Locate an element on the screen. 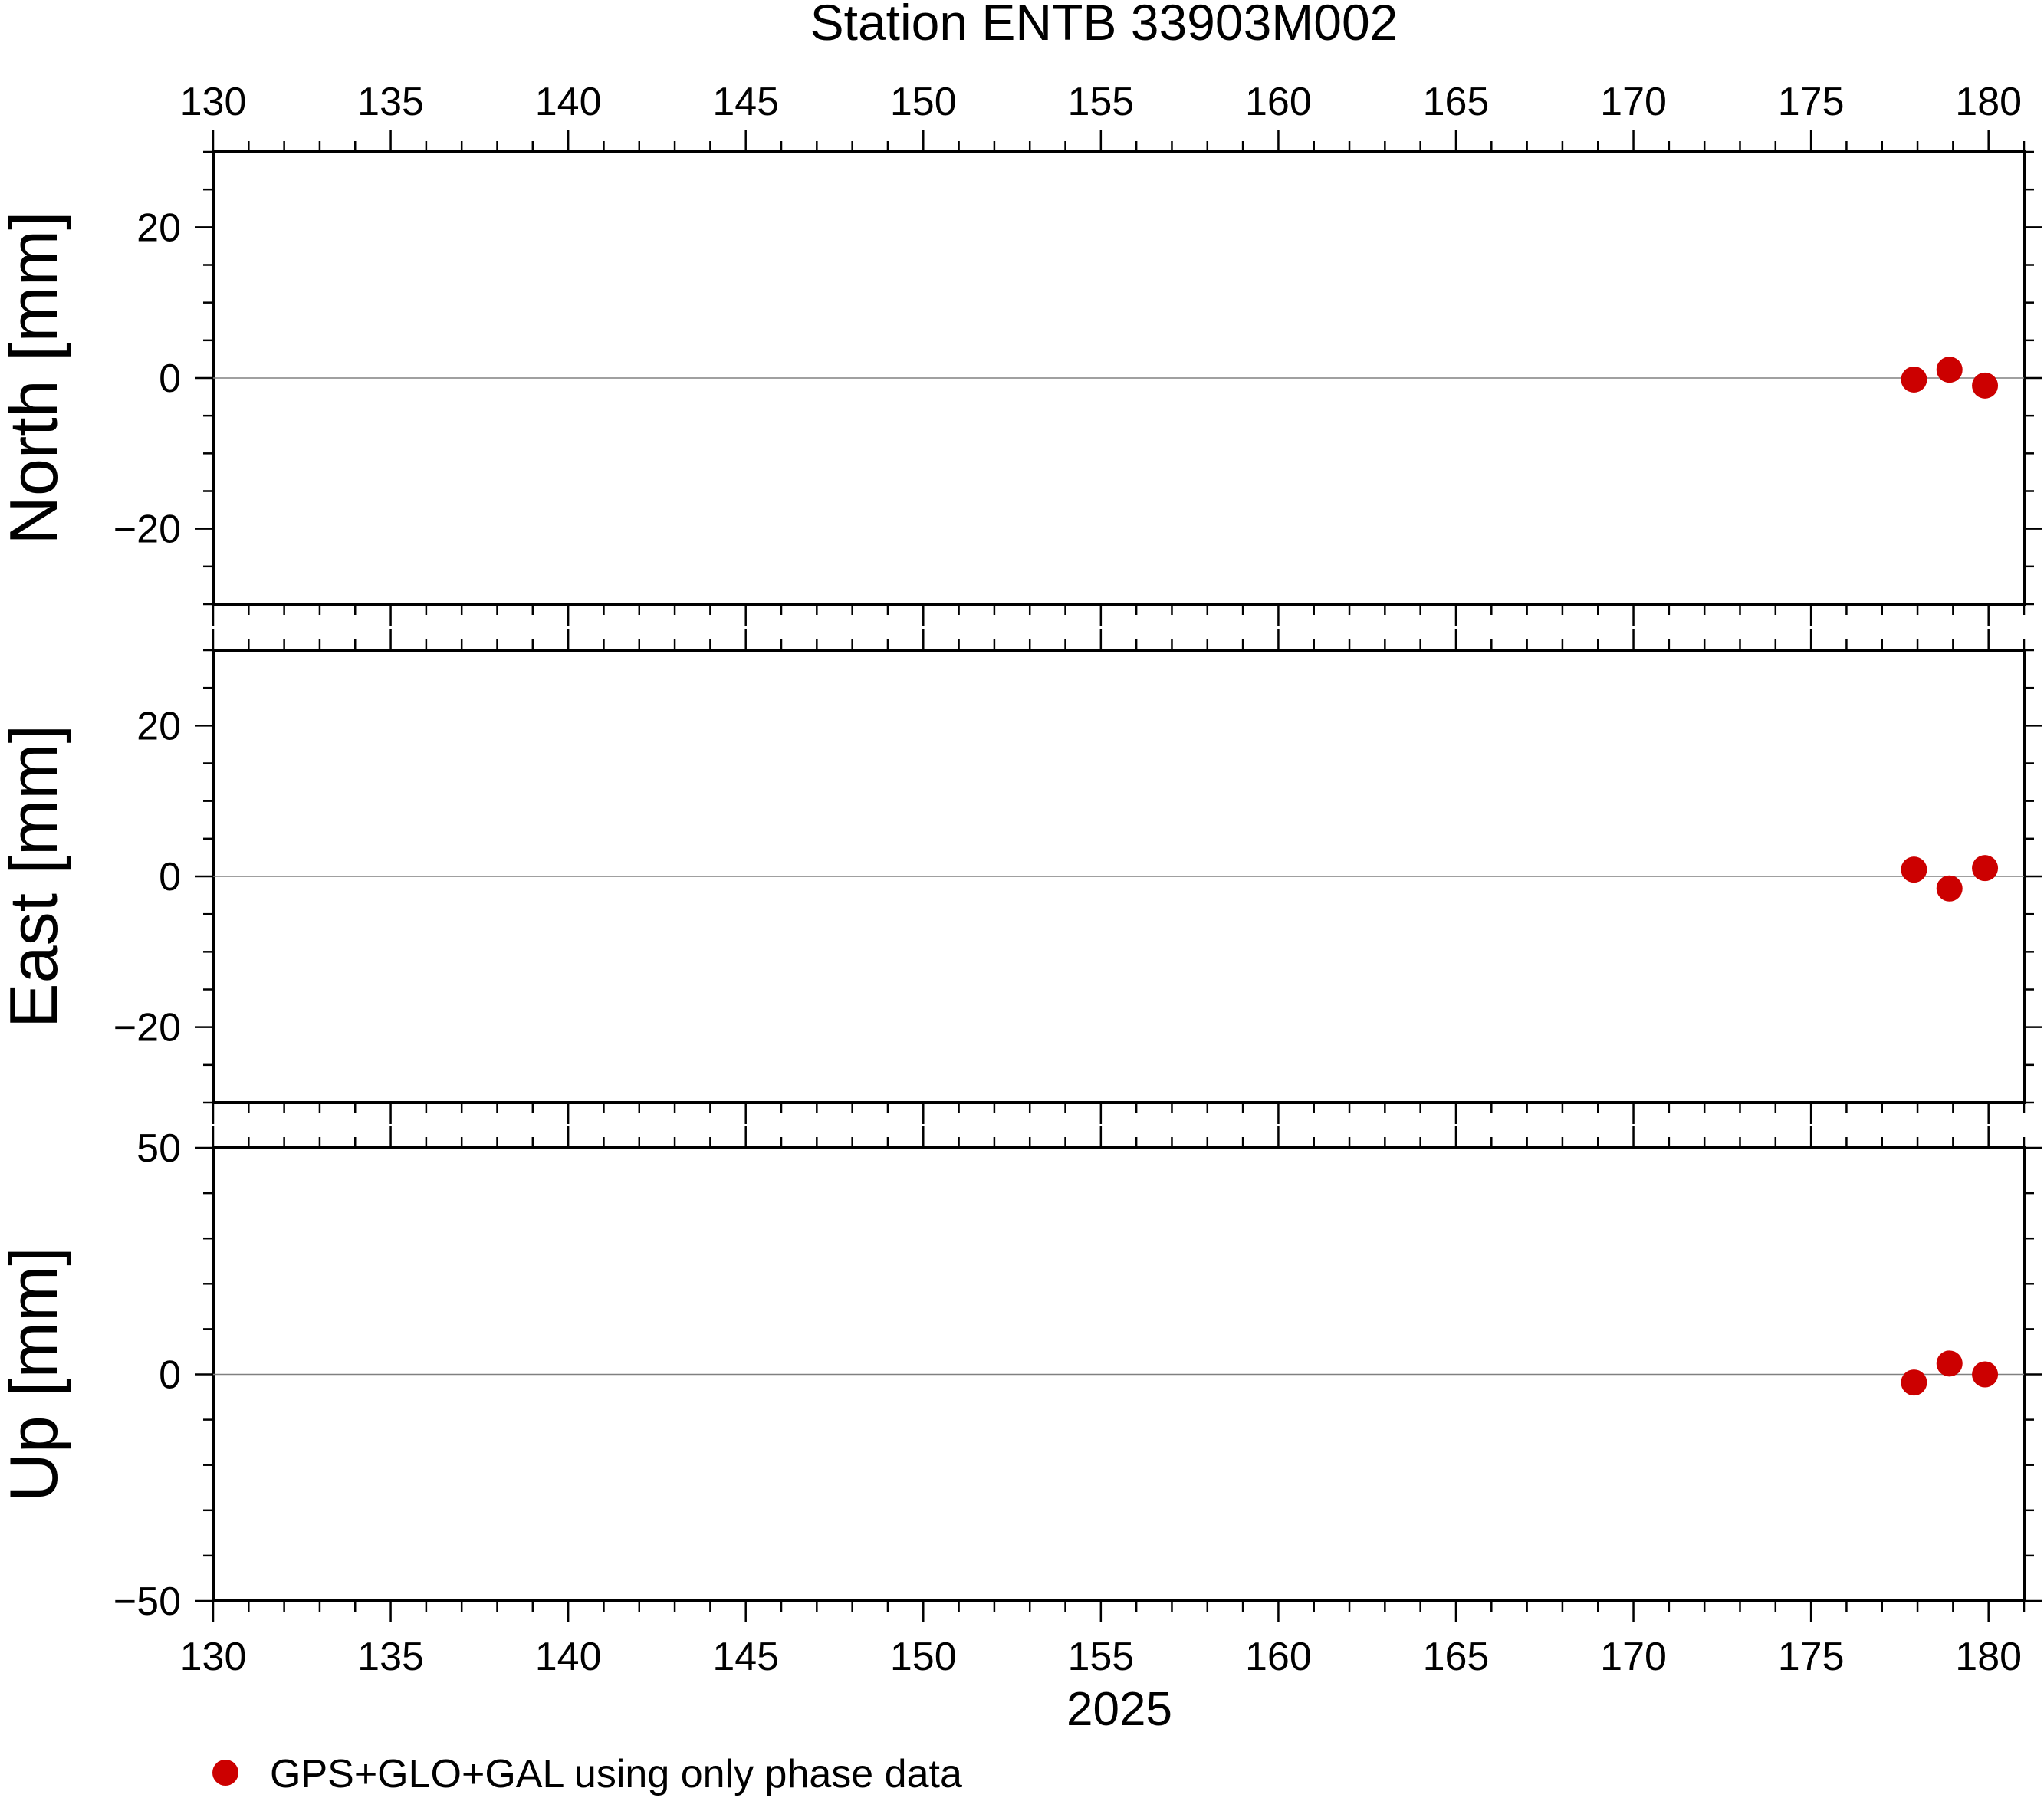 The width and height of the screenshot is (2044, 1798). x-tick-label-top: 160 is located at coordinates (1279, 102).